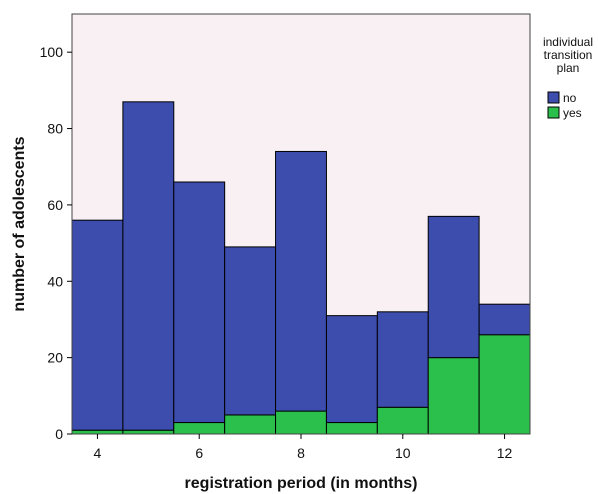 This screenshot has height=494, width=598. Describe the element at coordinates (301, 483) in the screenshot. I see `x-axis-title: registration period (in months)` at that location.